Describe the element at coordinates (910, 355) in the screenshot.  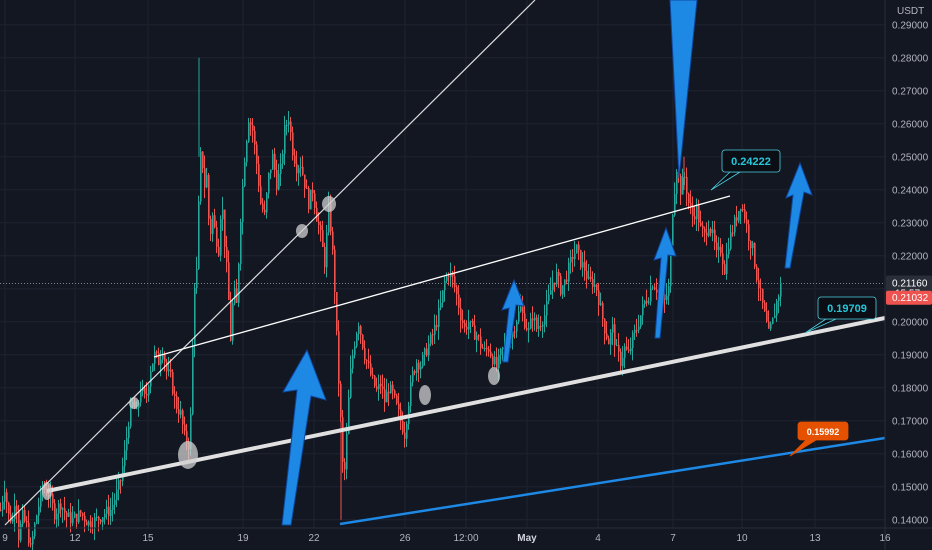
I see `price-tick-label: 0.19000` at that location.